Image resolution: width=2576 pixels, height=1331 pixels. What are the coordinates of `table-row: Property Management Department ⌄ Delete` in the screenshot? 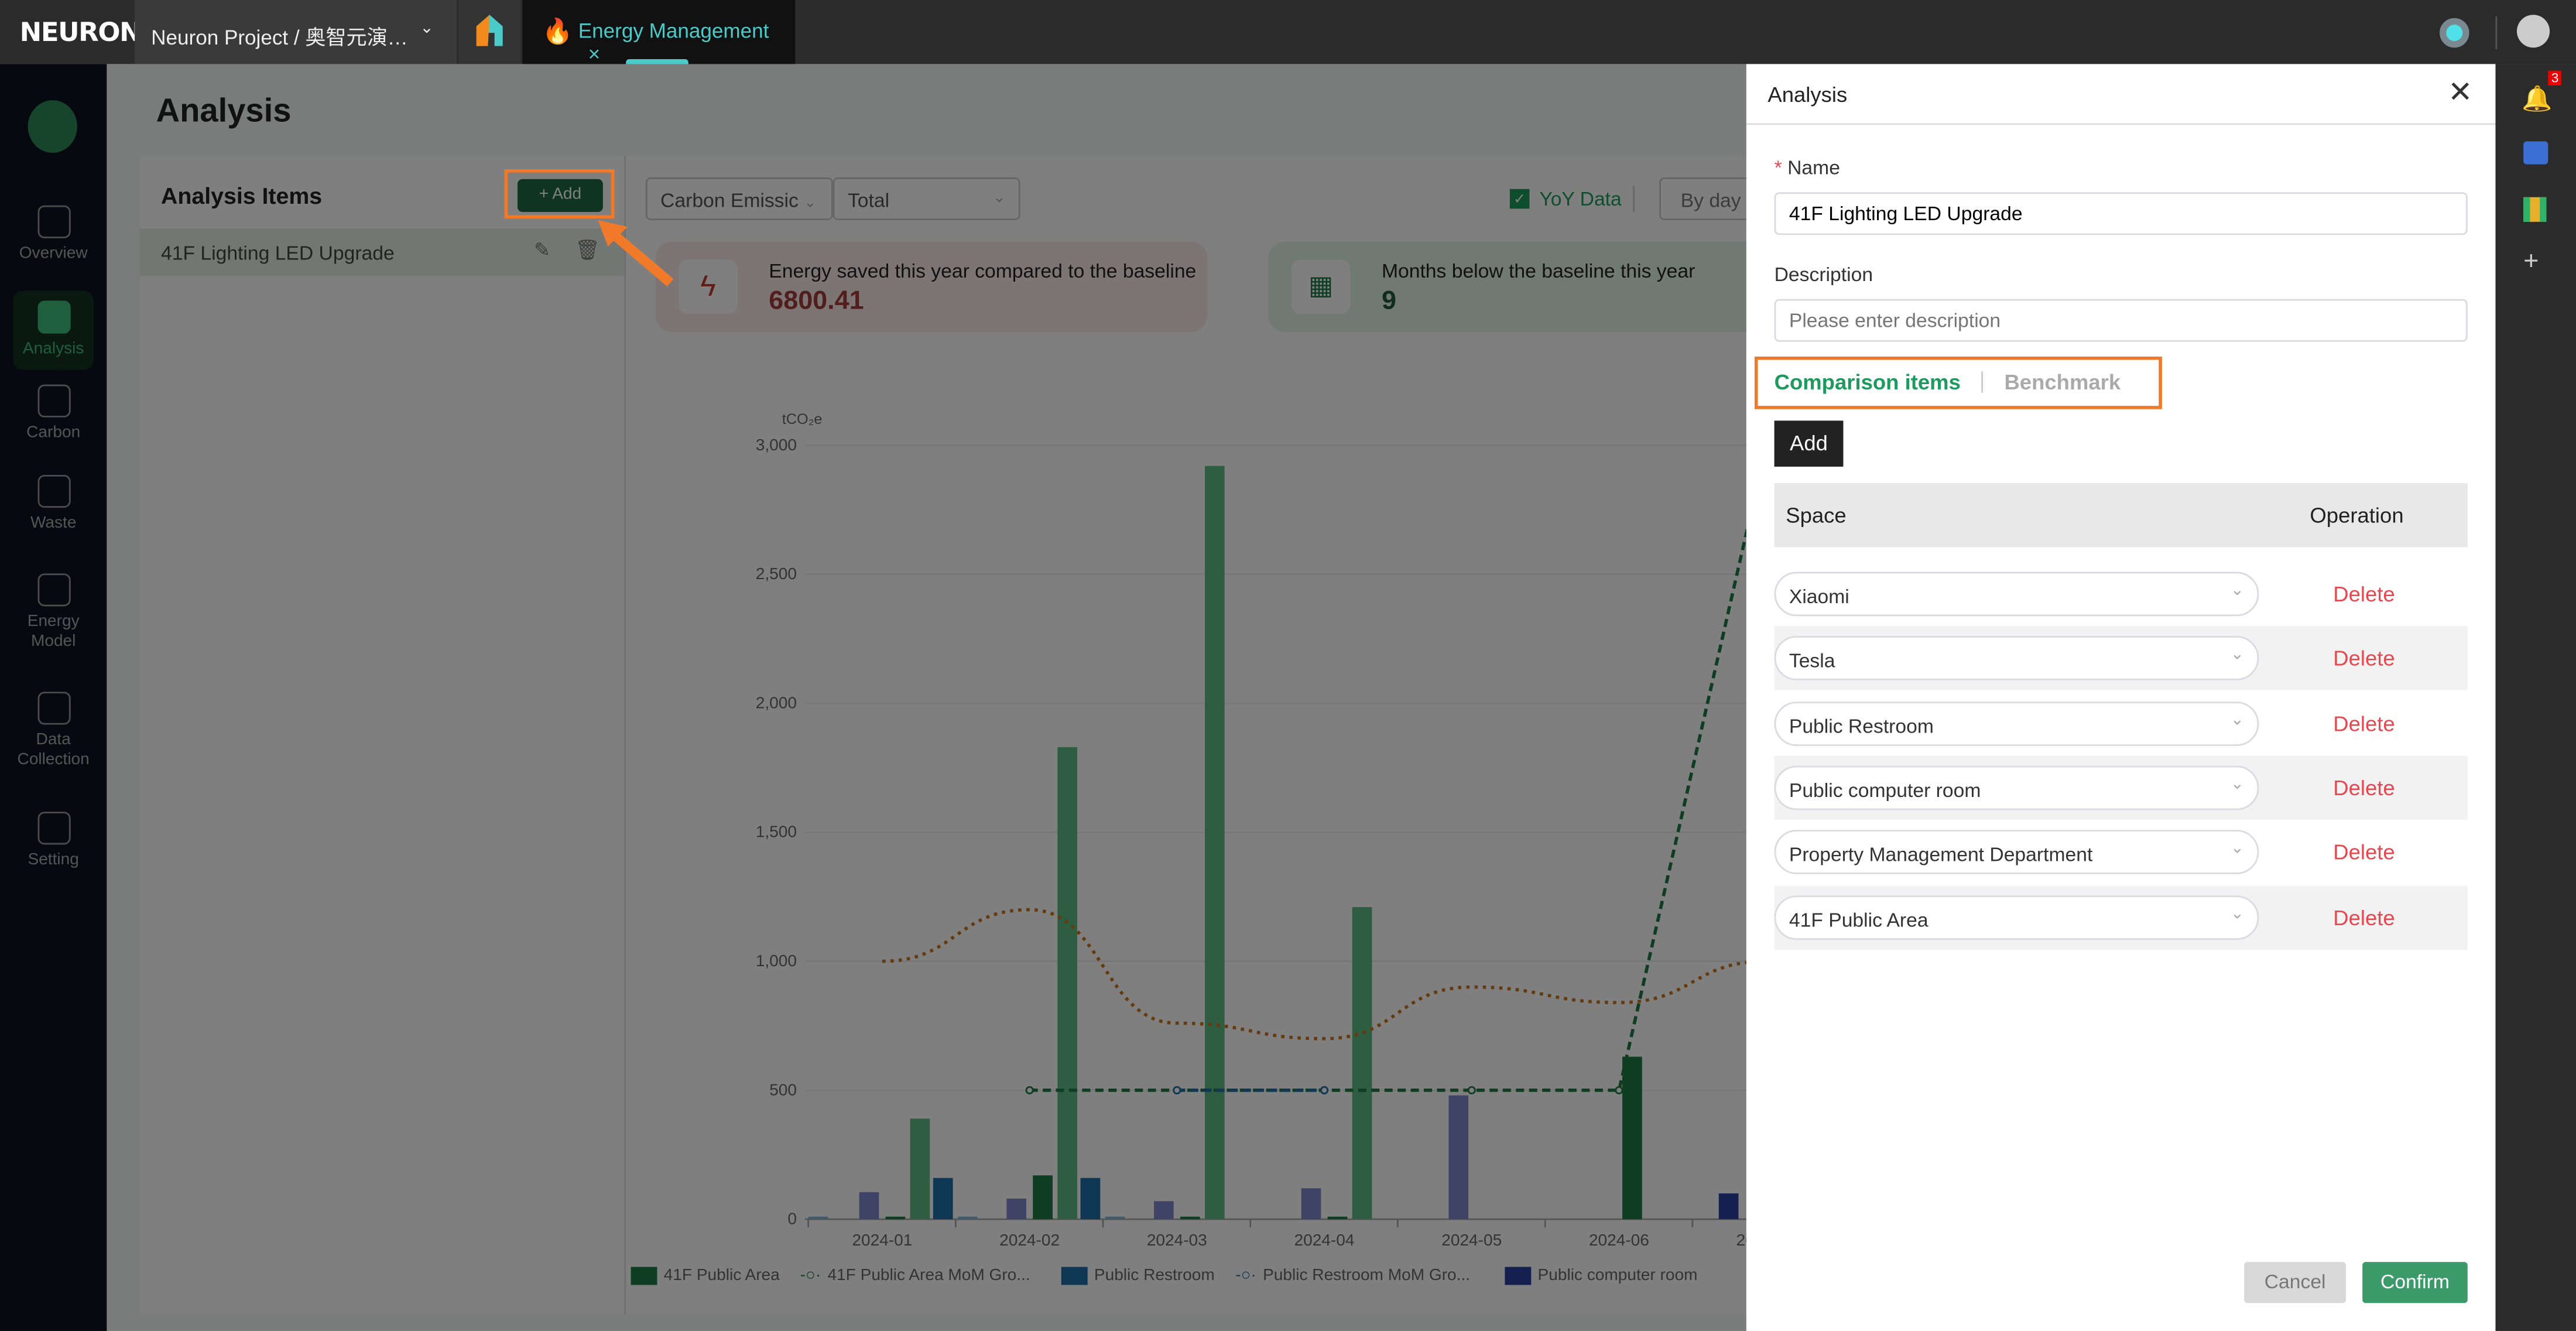 It's located at (2121, 852).